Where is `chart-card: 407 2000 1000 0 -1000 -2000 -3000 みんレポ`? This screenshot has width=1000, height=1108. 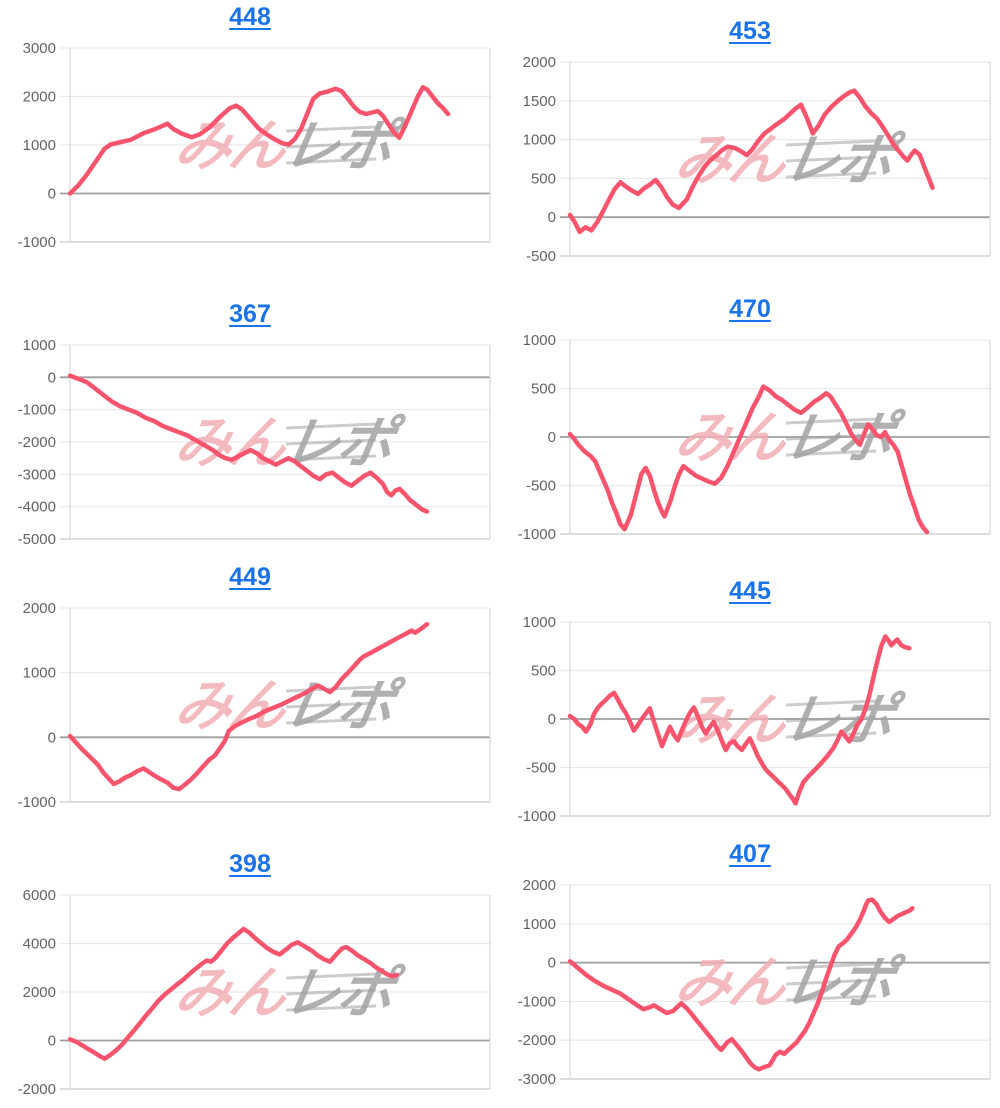
chart-card: 407 2000 1000 0 -1000 -2000 -3000 みんレポ is located at coordinates (750, 962).